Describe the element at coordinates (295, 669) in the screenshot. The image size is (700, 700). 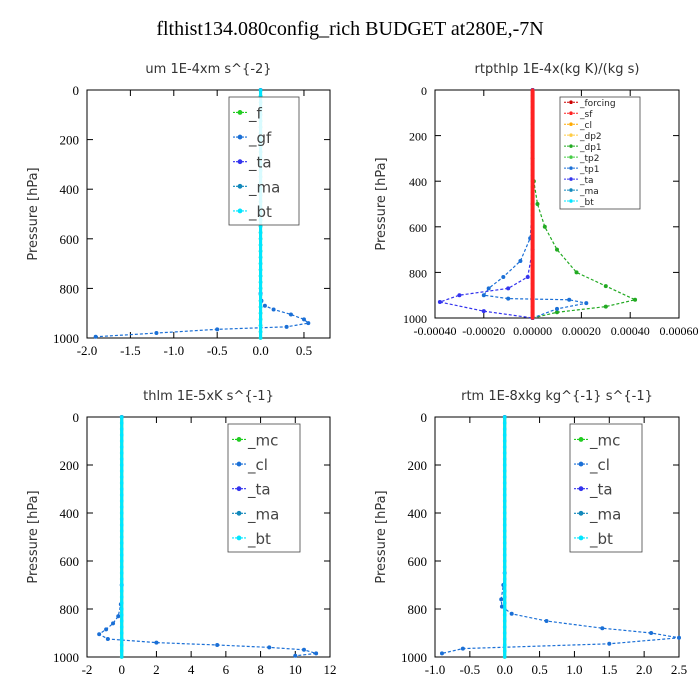
I see `x-tick-label: 10` at that location.